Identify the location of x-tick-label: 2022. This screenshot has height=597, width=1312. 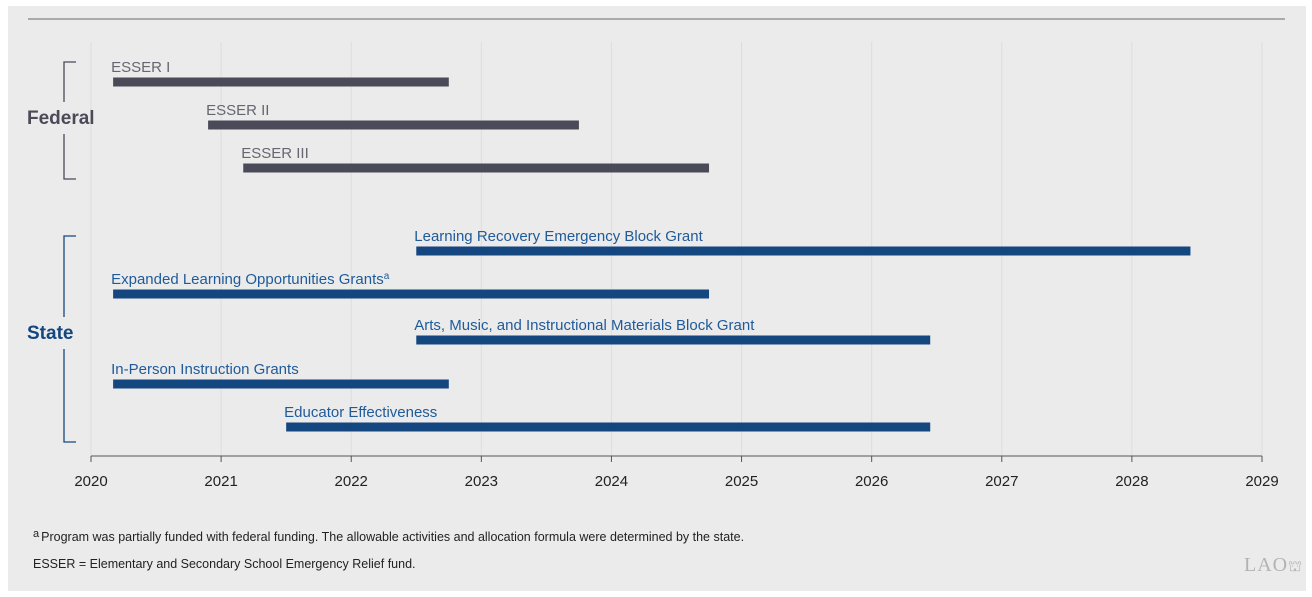
(351, 481).